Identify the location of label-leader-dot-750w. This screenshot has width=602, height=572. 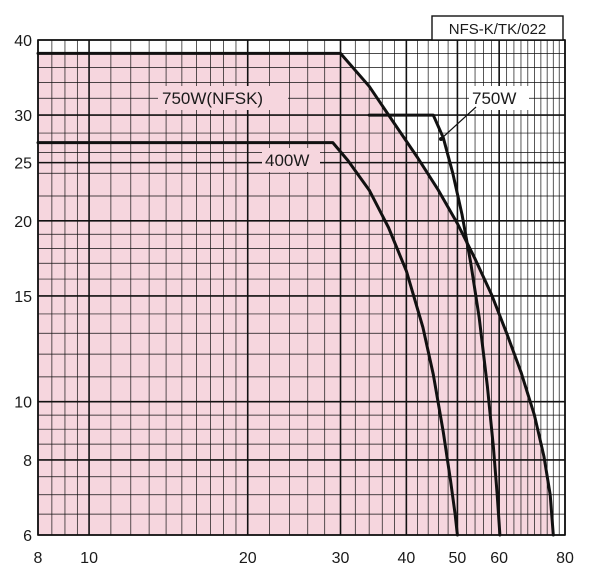
(441, 139).